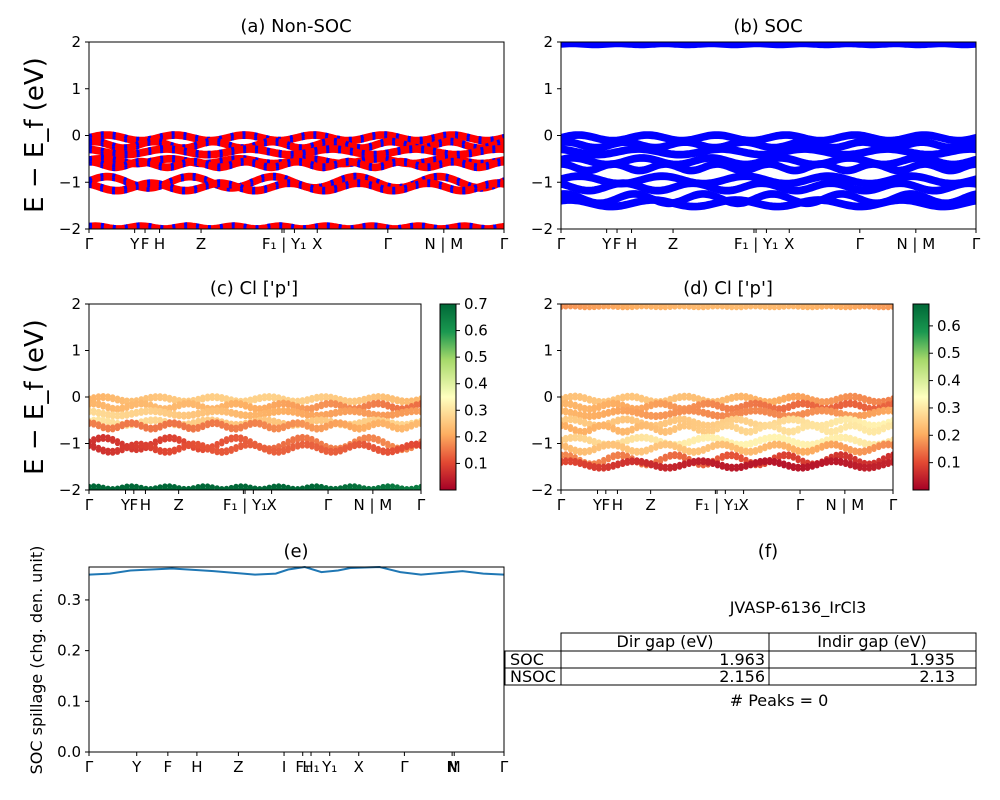 This screenshot has width=1000, height=800. Describe the element at coordinates (295, 26) in the screenshot. I see `title-a: (a) Non-SOC` at that location.